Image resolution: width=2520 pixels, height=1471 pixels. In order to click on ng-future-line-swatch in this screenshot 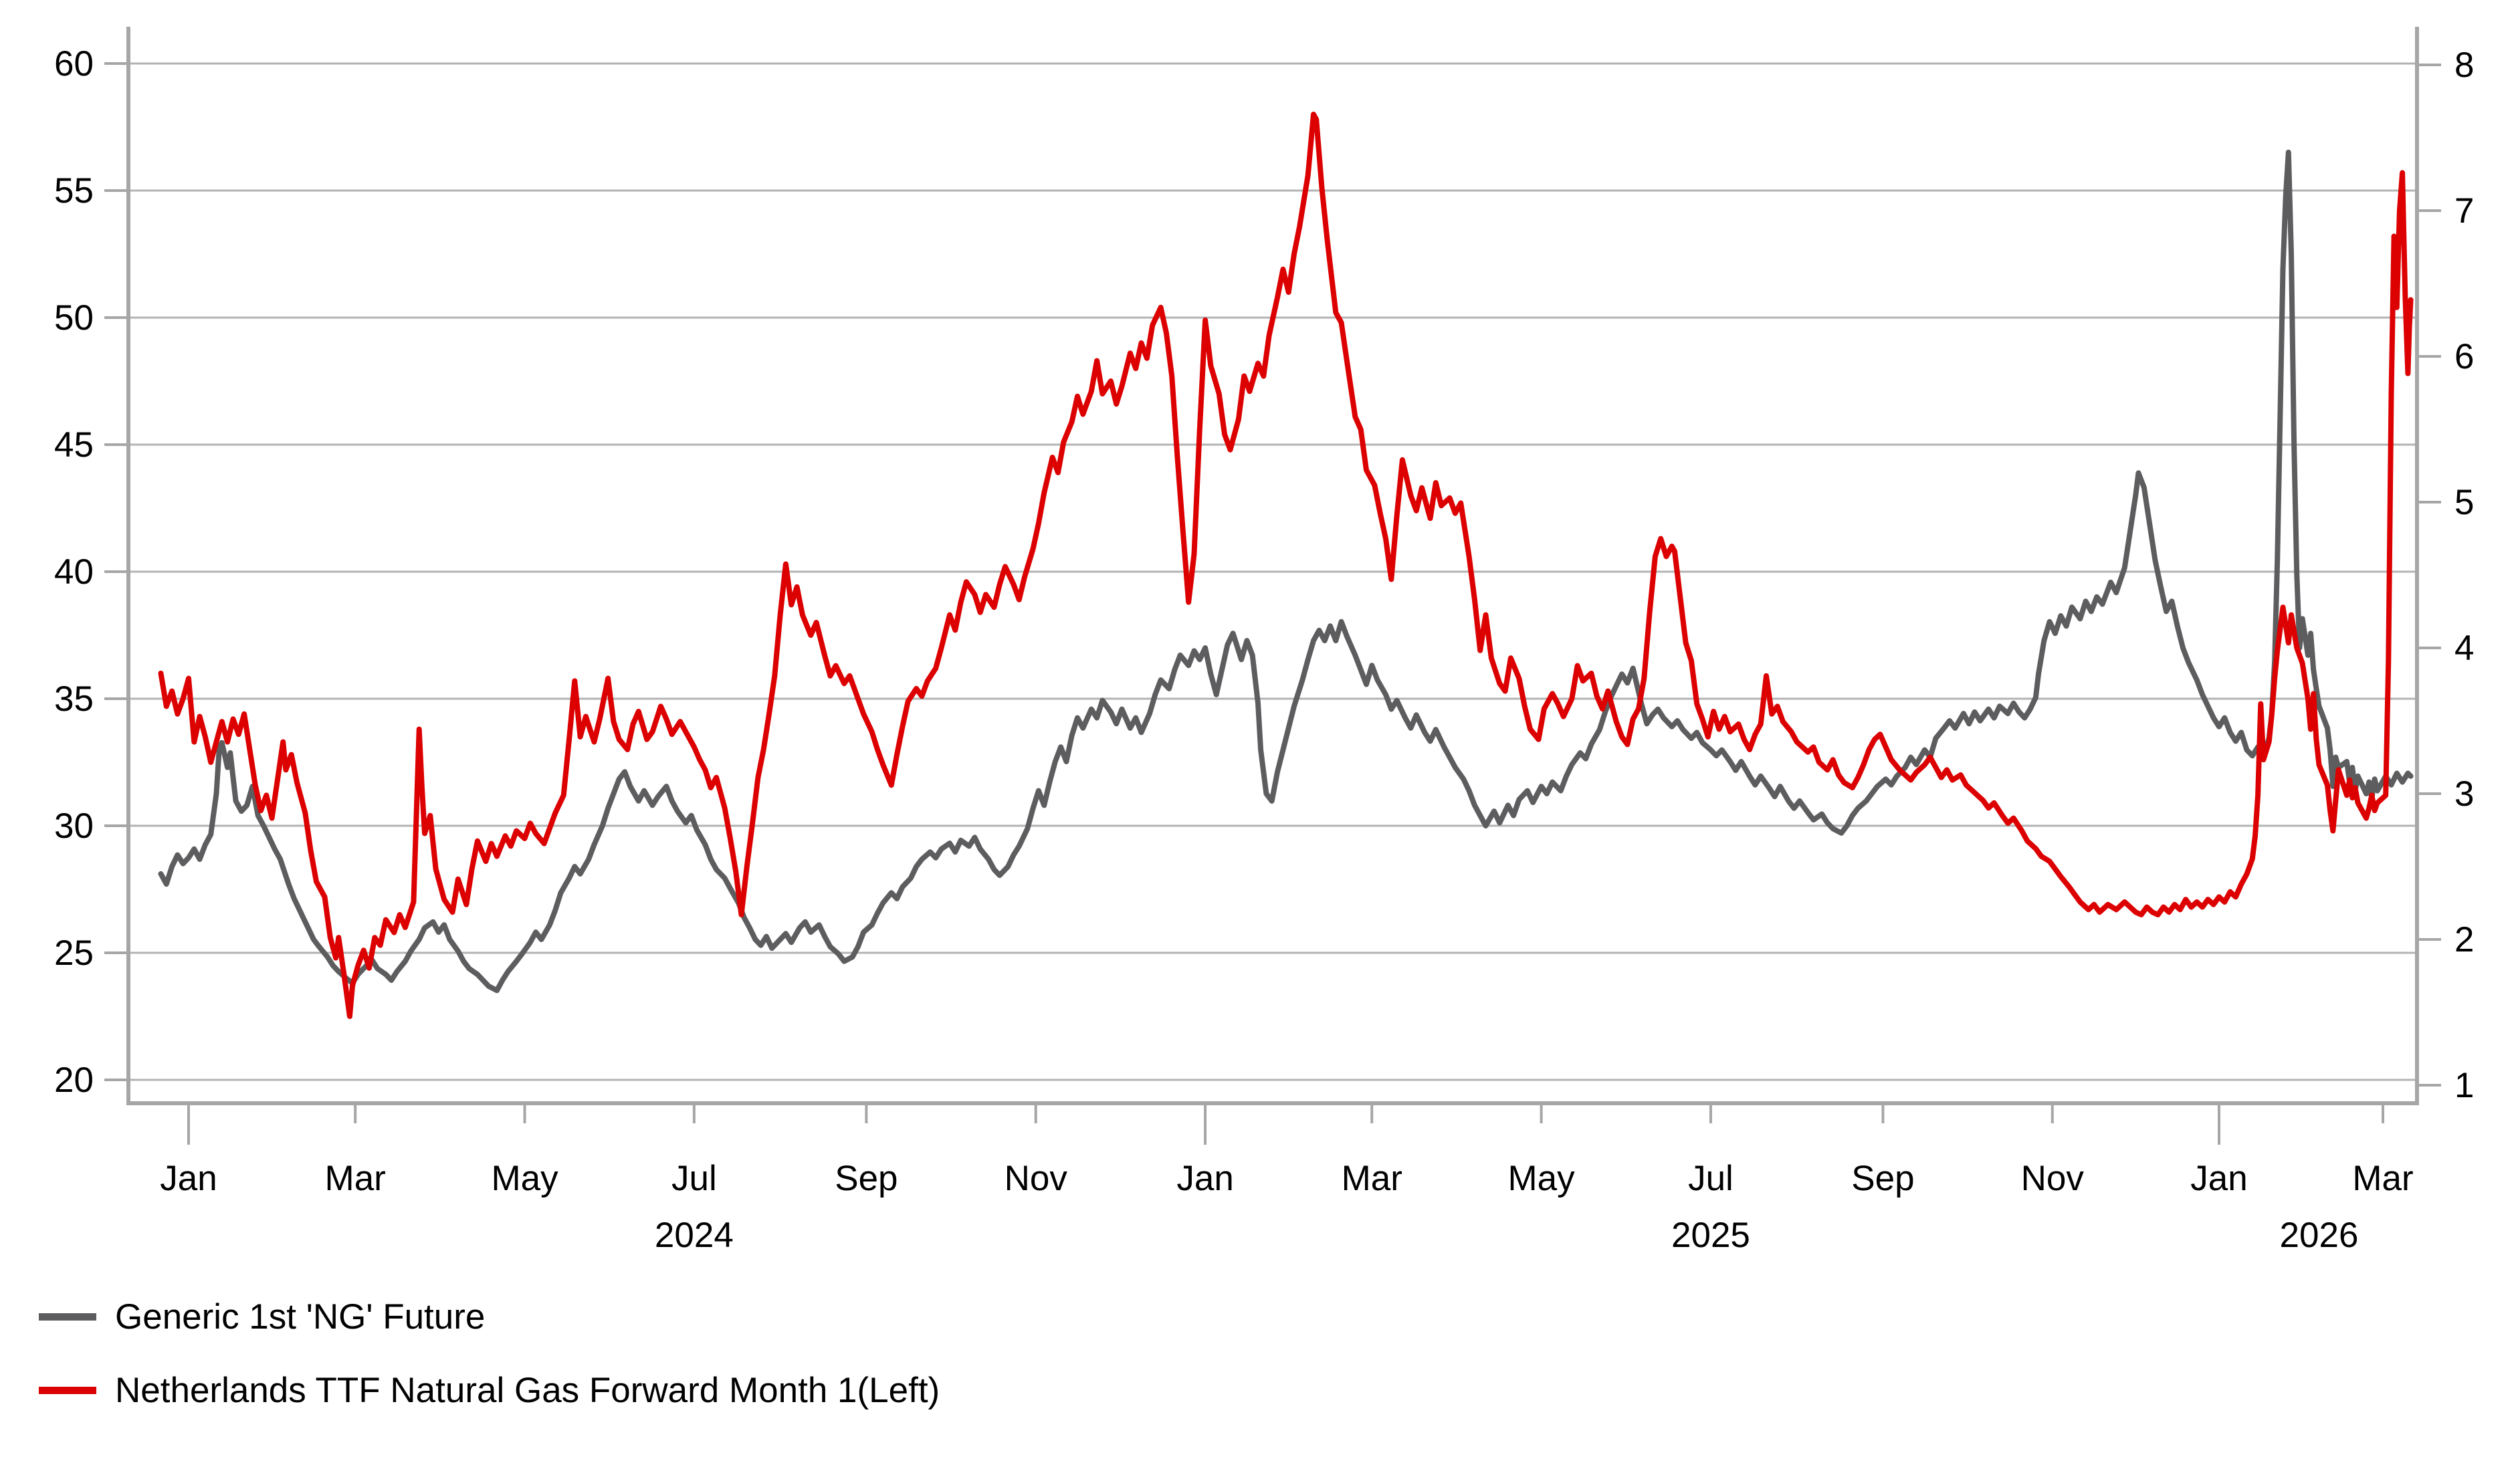, I will do `click(67, 1317)`.